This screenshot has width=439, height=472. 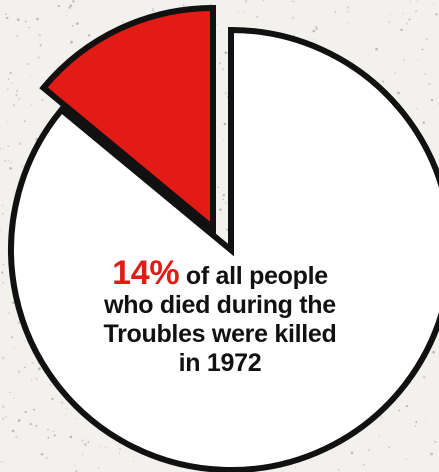 What do you see at coordinates (146, 273) in the screenshot?
I see `caption-percentage: 14%` at bounding box center [146, 273].